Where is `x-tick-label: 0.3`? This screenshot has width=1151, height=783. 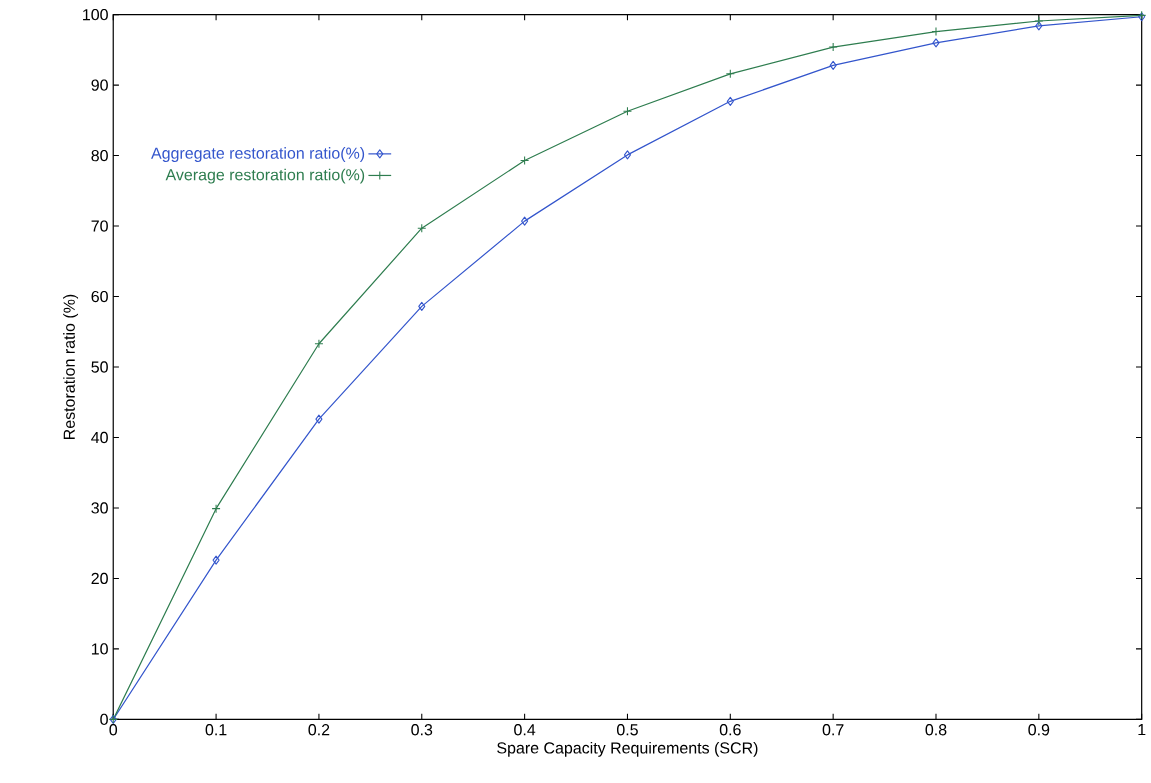
x-tick-label: 0.3 is located at coordinates (422, 729).